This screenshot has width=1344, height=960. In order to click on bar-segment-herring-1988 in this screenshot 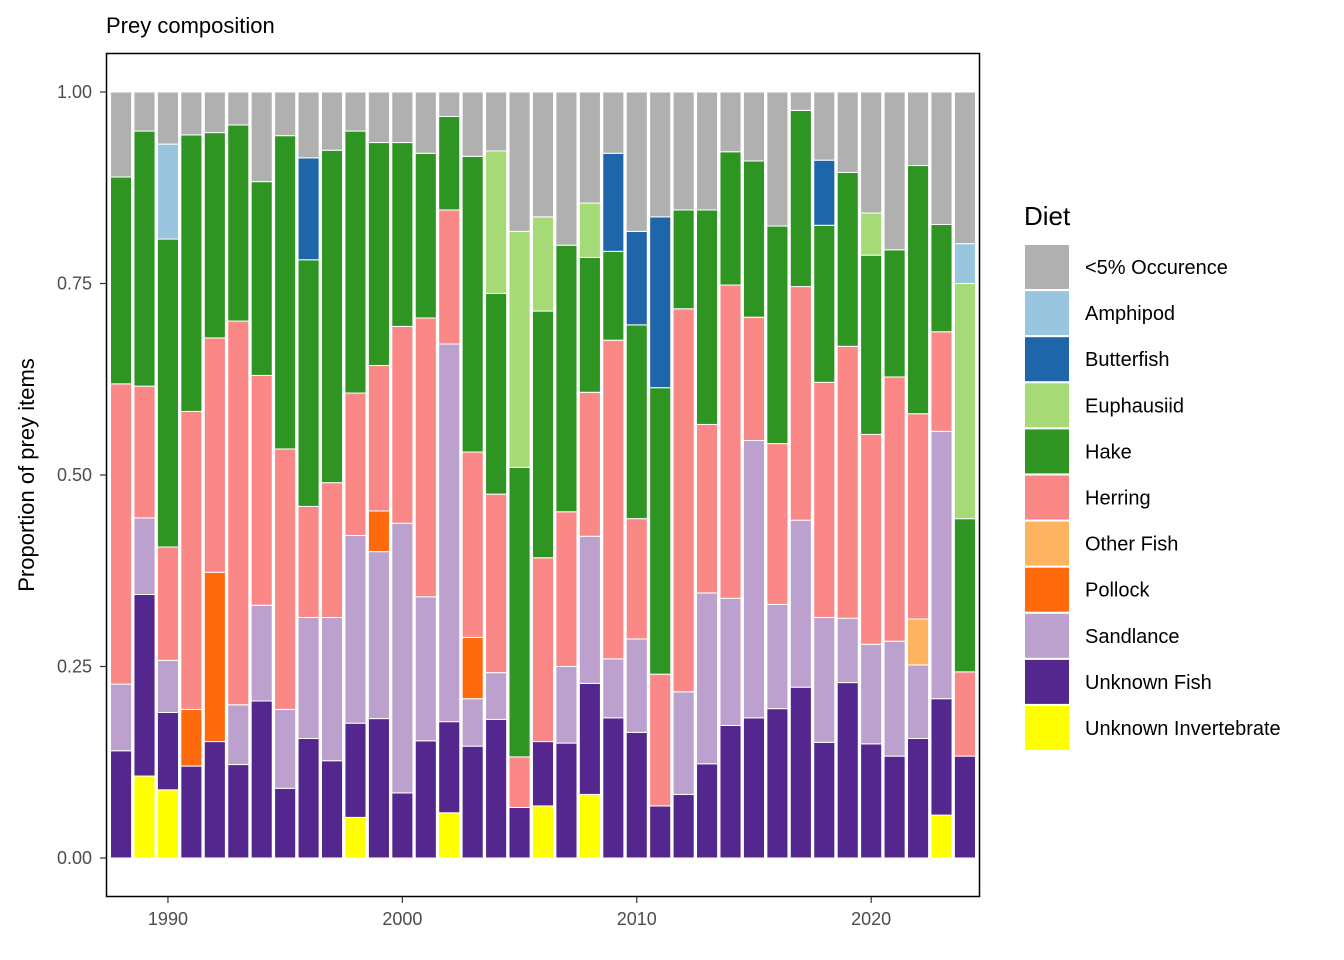, I will do `click(121, 534)`.